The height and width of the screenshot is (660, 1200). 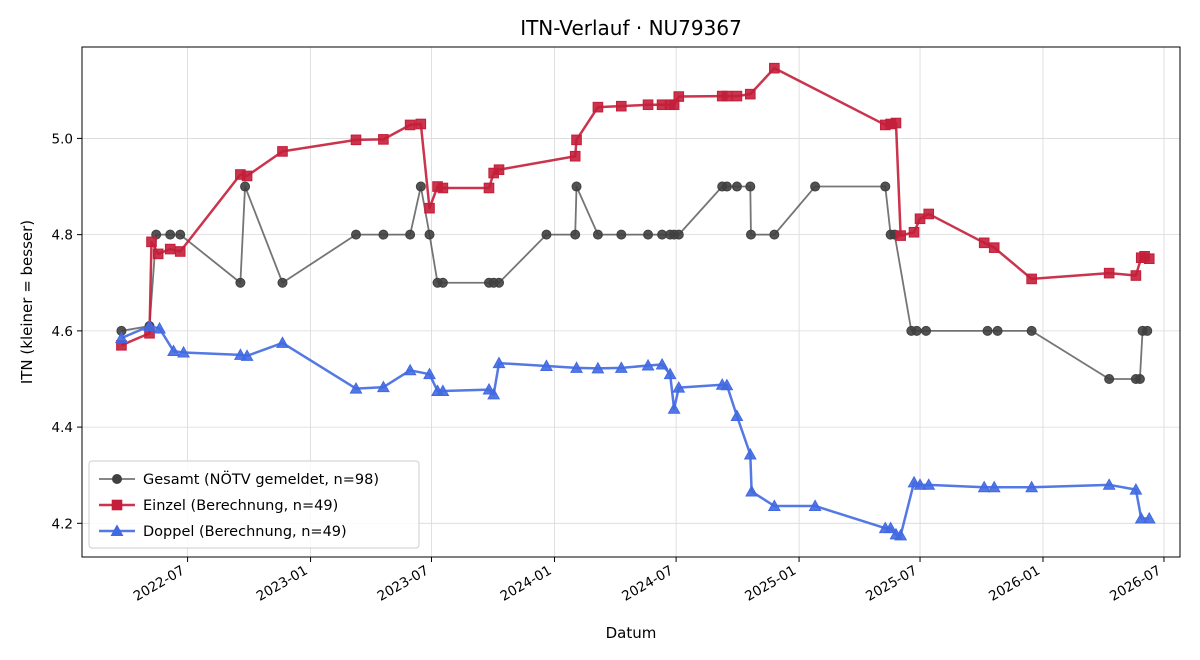 What do you see at coordinates (631, 28) in the screenshot?
I see `chart-title: ITN-Verlauf · NU79367` at bounding box center [631, 28].